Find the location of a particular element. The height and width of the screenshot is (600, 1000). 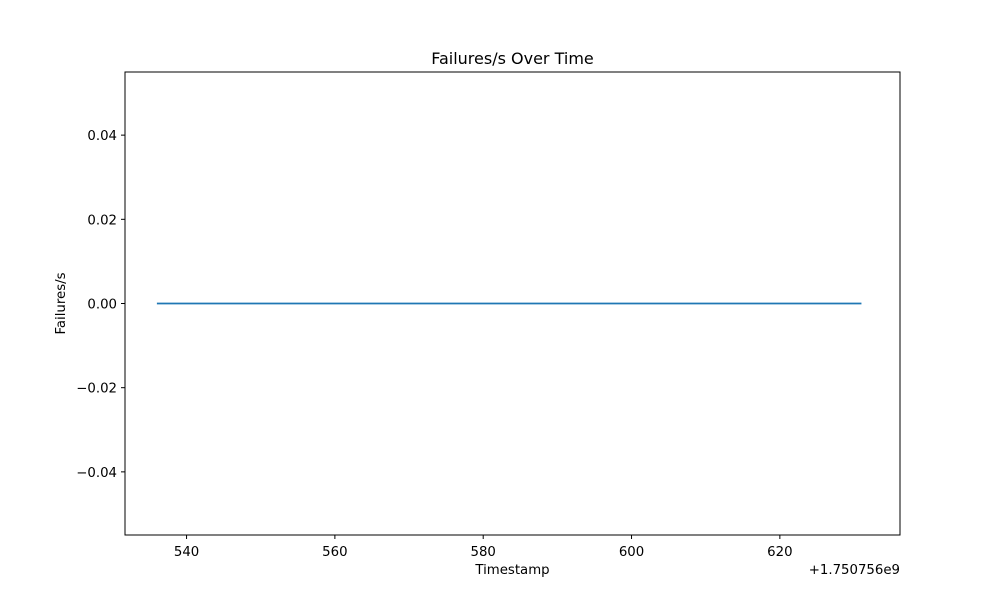

x-tick-label: 600 is located at coordinates (631, 552).